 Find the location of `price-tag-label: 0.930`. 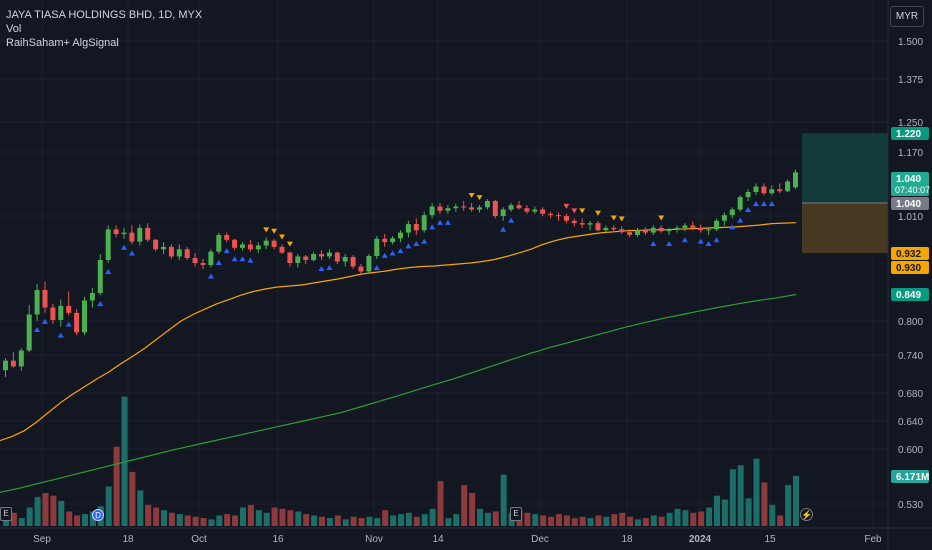

price-tag-label: 0.930 is located at coordinates (908, 268).